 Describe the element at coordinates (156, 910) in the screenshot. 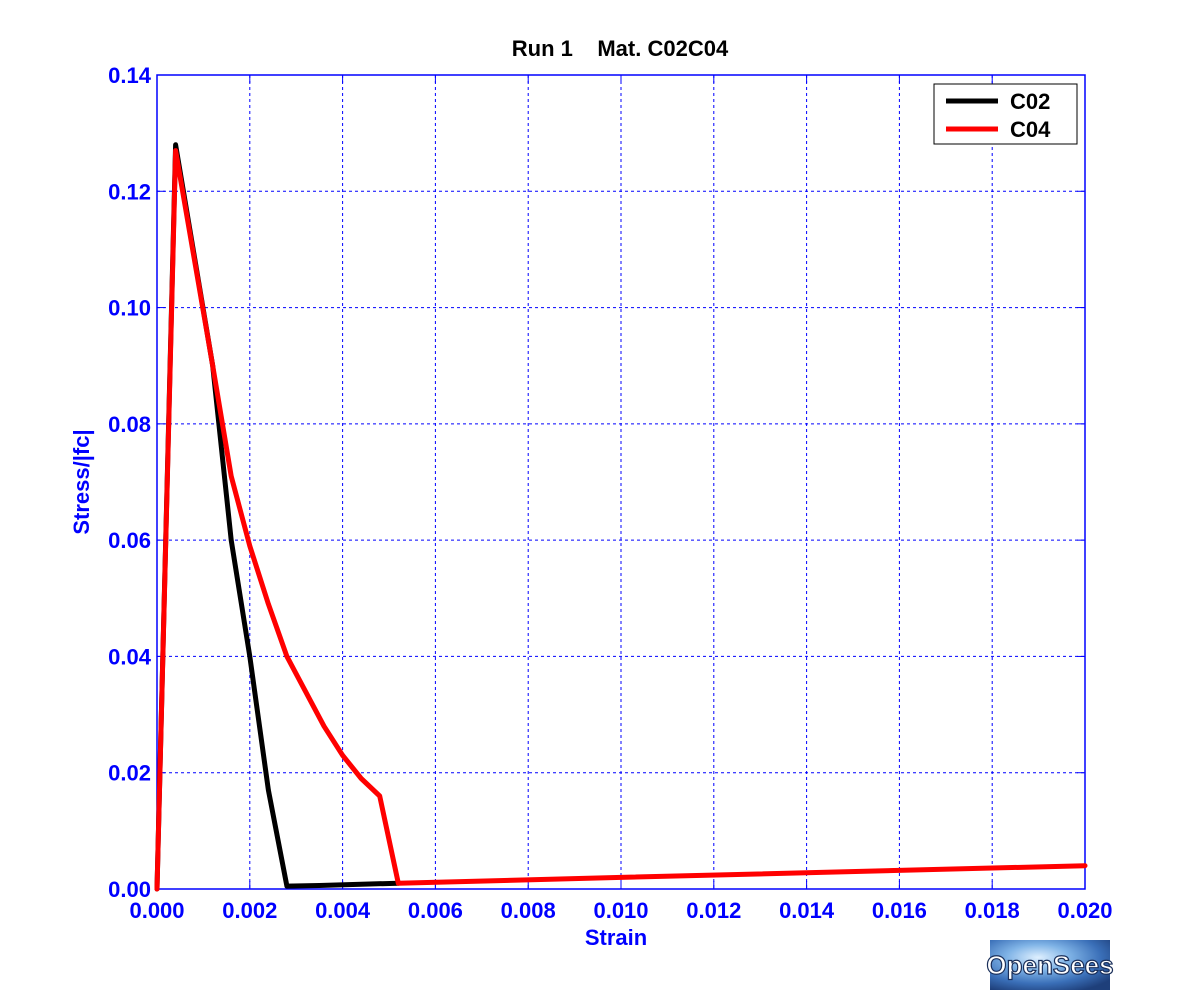

I see `x-tick-label: 0.000` at that location.